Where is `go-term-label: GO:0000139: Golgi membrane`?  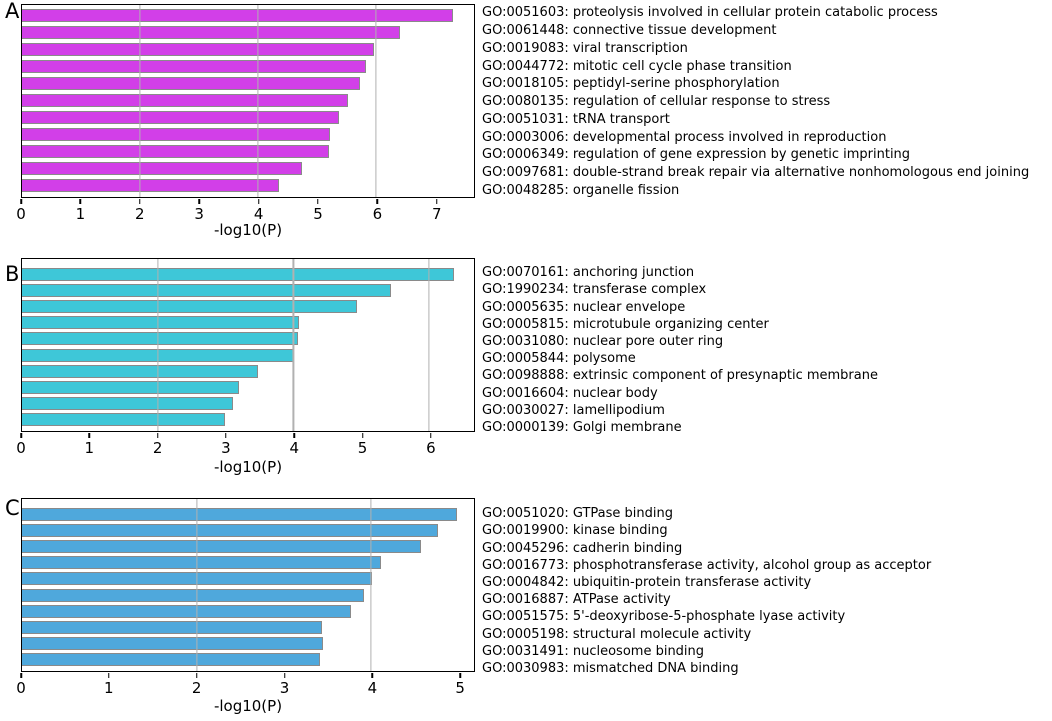
go-term-label: GO:0000139: Golgi membrane is located at coordinates (582, 427).